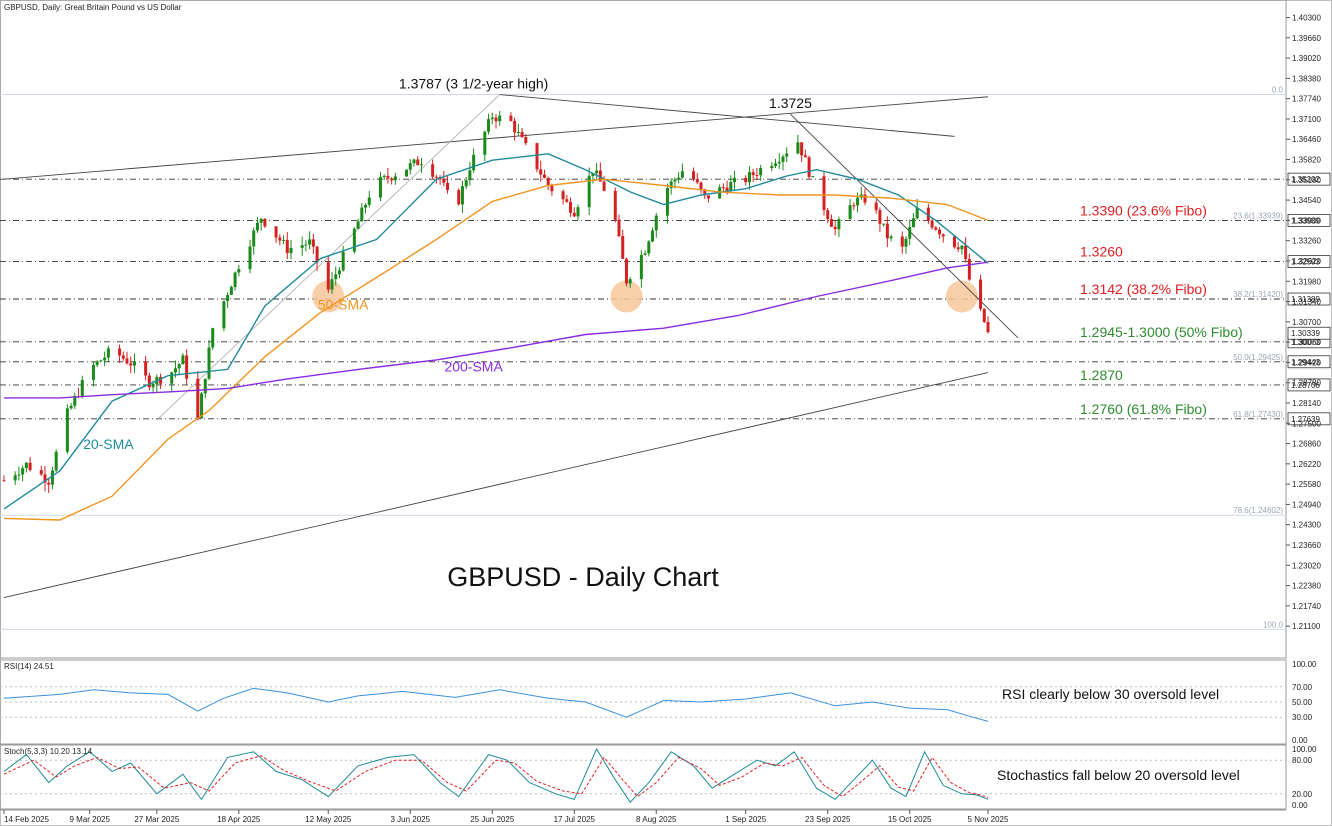  I want to click on level-fib-label: 38.2(1.31420), so click(1258, 294).